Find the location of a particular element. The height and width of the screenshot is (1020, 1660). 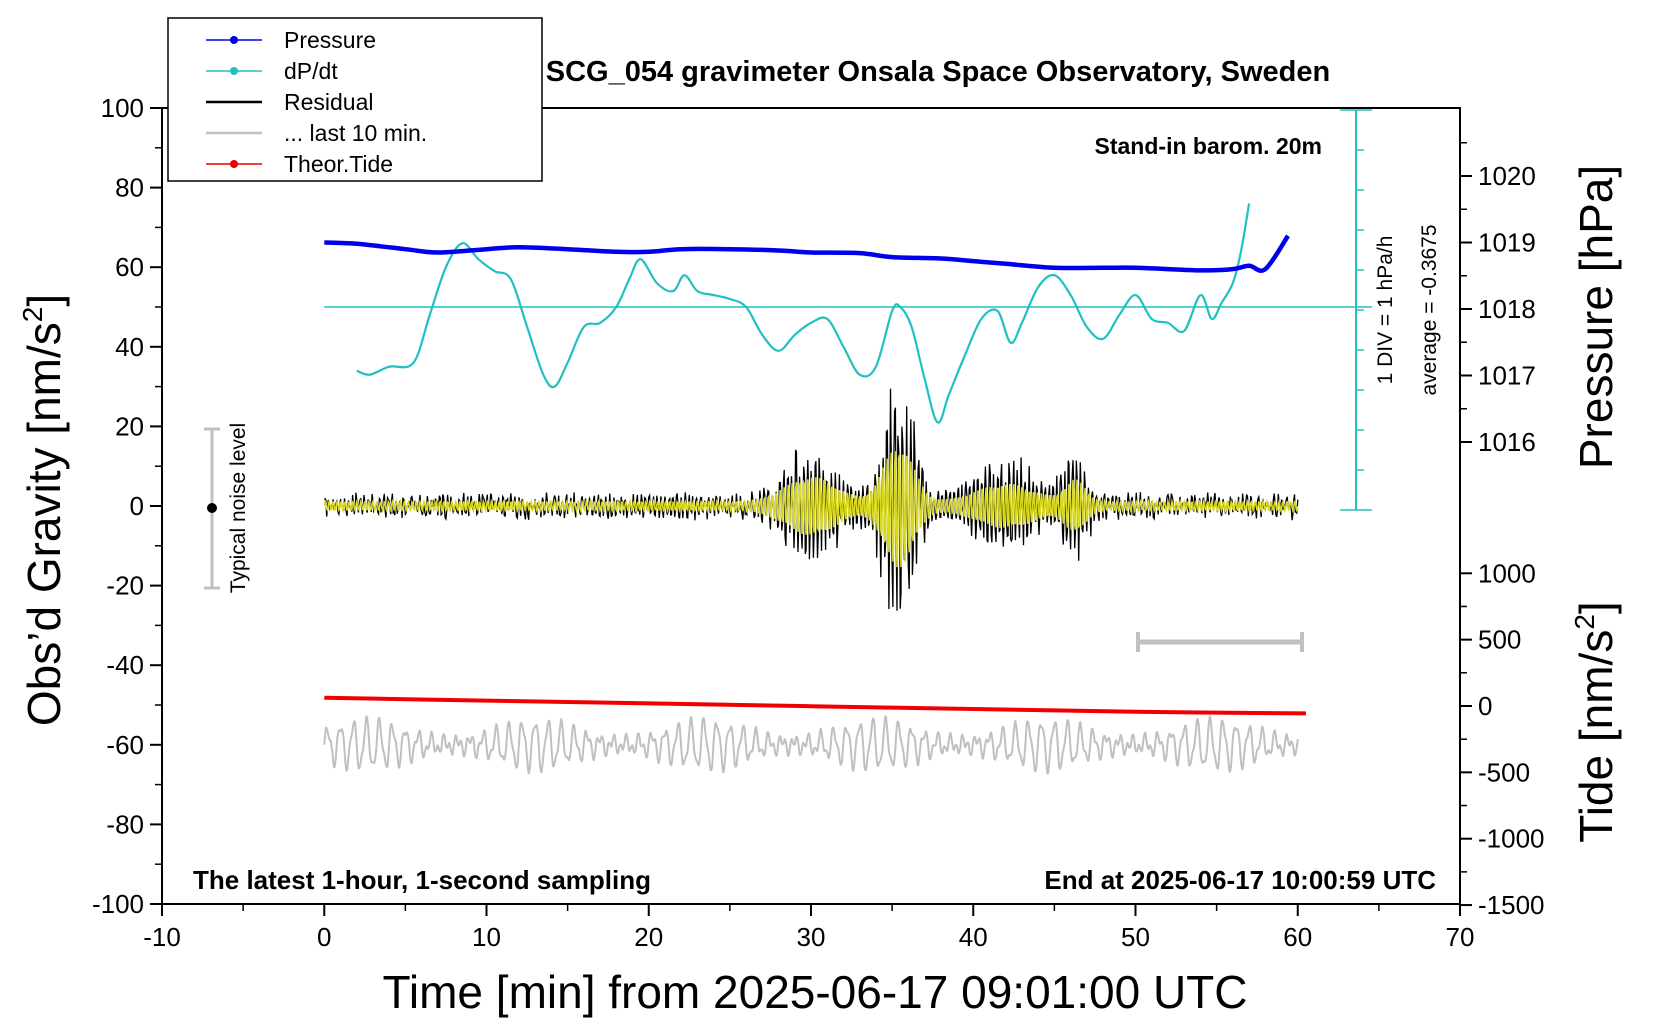

y-axis-pressure-title: Pressure [hPa] is located at coordinates (1596, 317).